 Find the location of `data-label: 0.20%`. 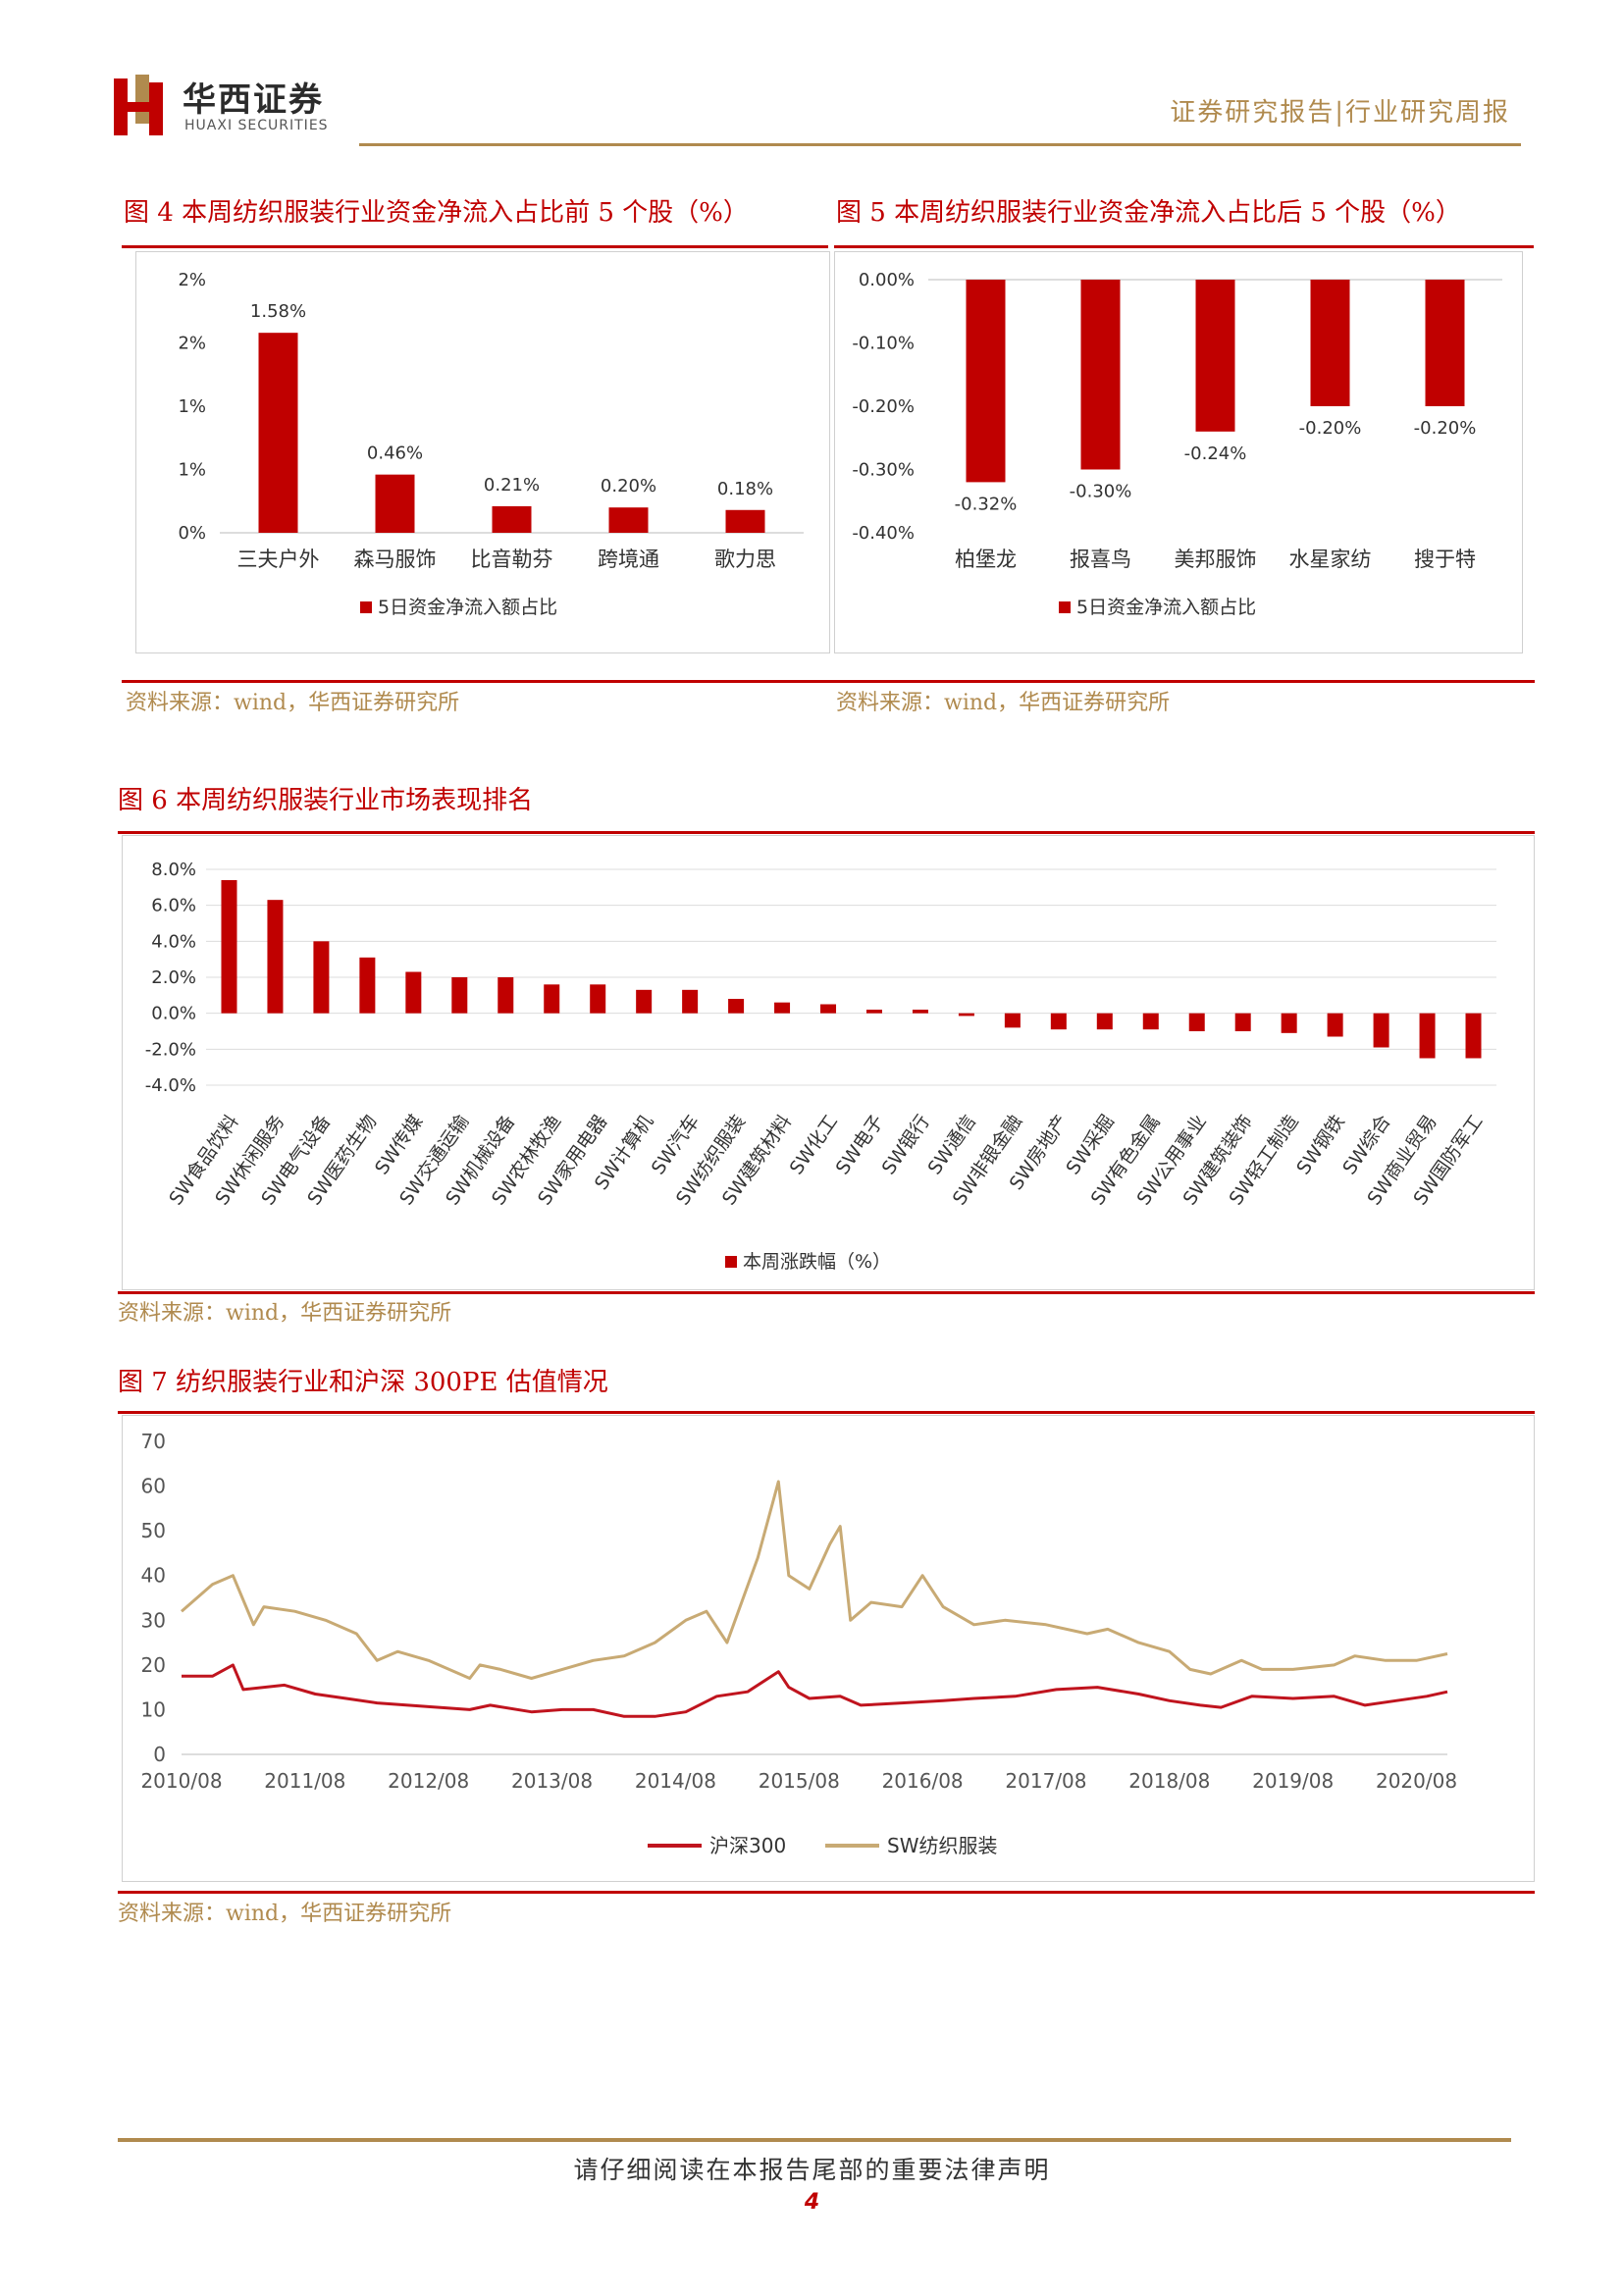

data-label: 0.20% is located at coordinates (628, 486).